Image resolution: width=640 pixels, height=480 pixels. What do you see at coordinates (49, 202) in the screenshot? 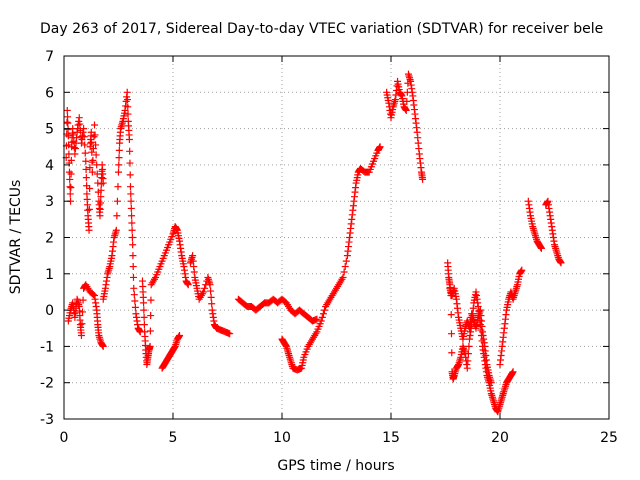
I see `y-tick-label: 3` at bounding box center [49, 202].